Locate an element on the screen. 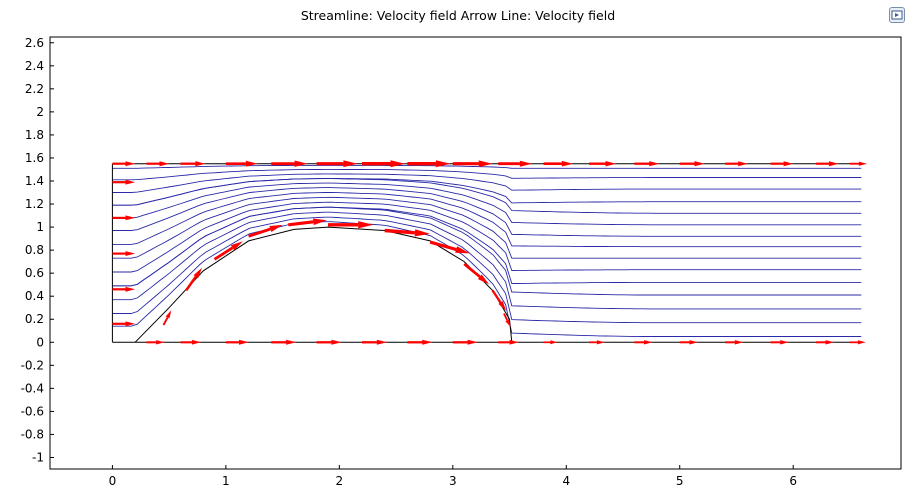  x-tick-label: 4 is located at coordinates (566, 481).